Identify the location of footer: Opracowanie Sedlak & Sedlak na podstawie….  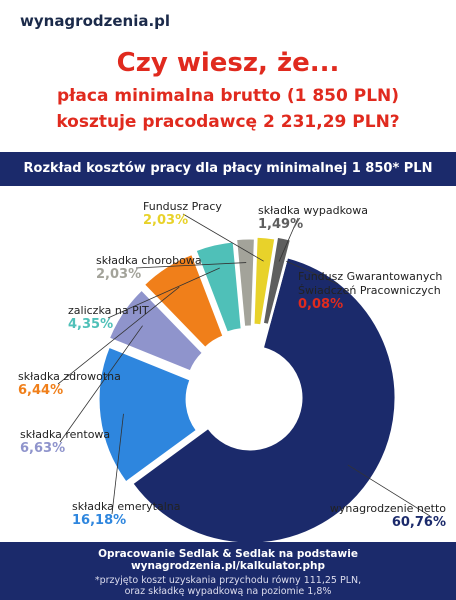
(228, 571).